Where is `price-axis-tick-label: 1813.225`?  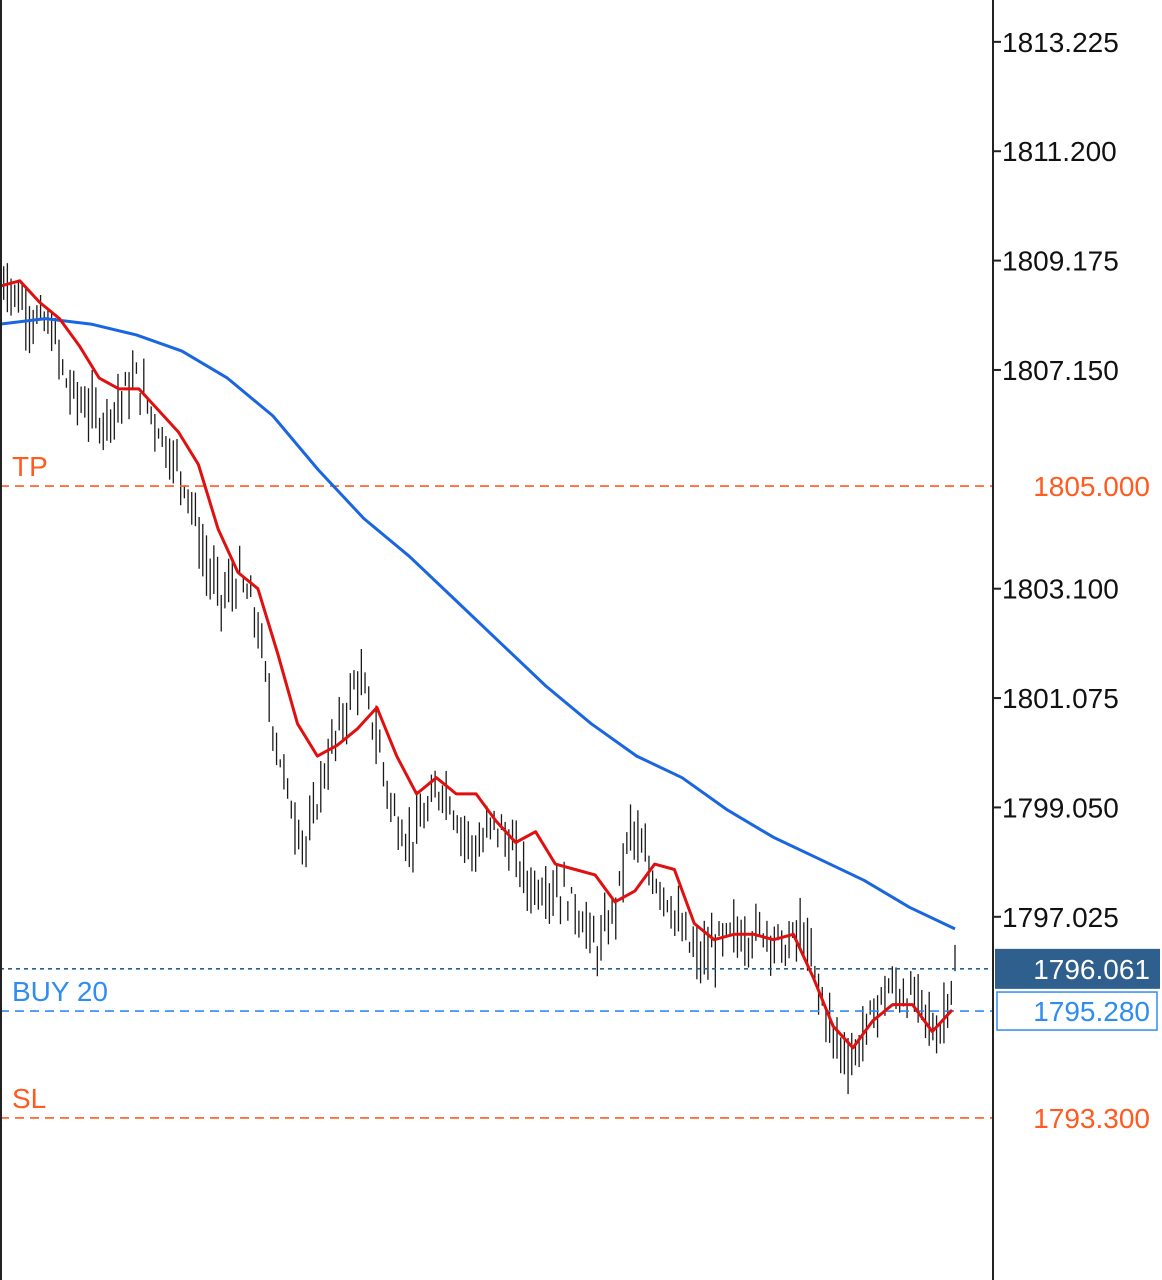
price-axis-tick-label: 1813.225 is located at coordinates (1060, 42).